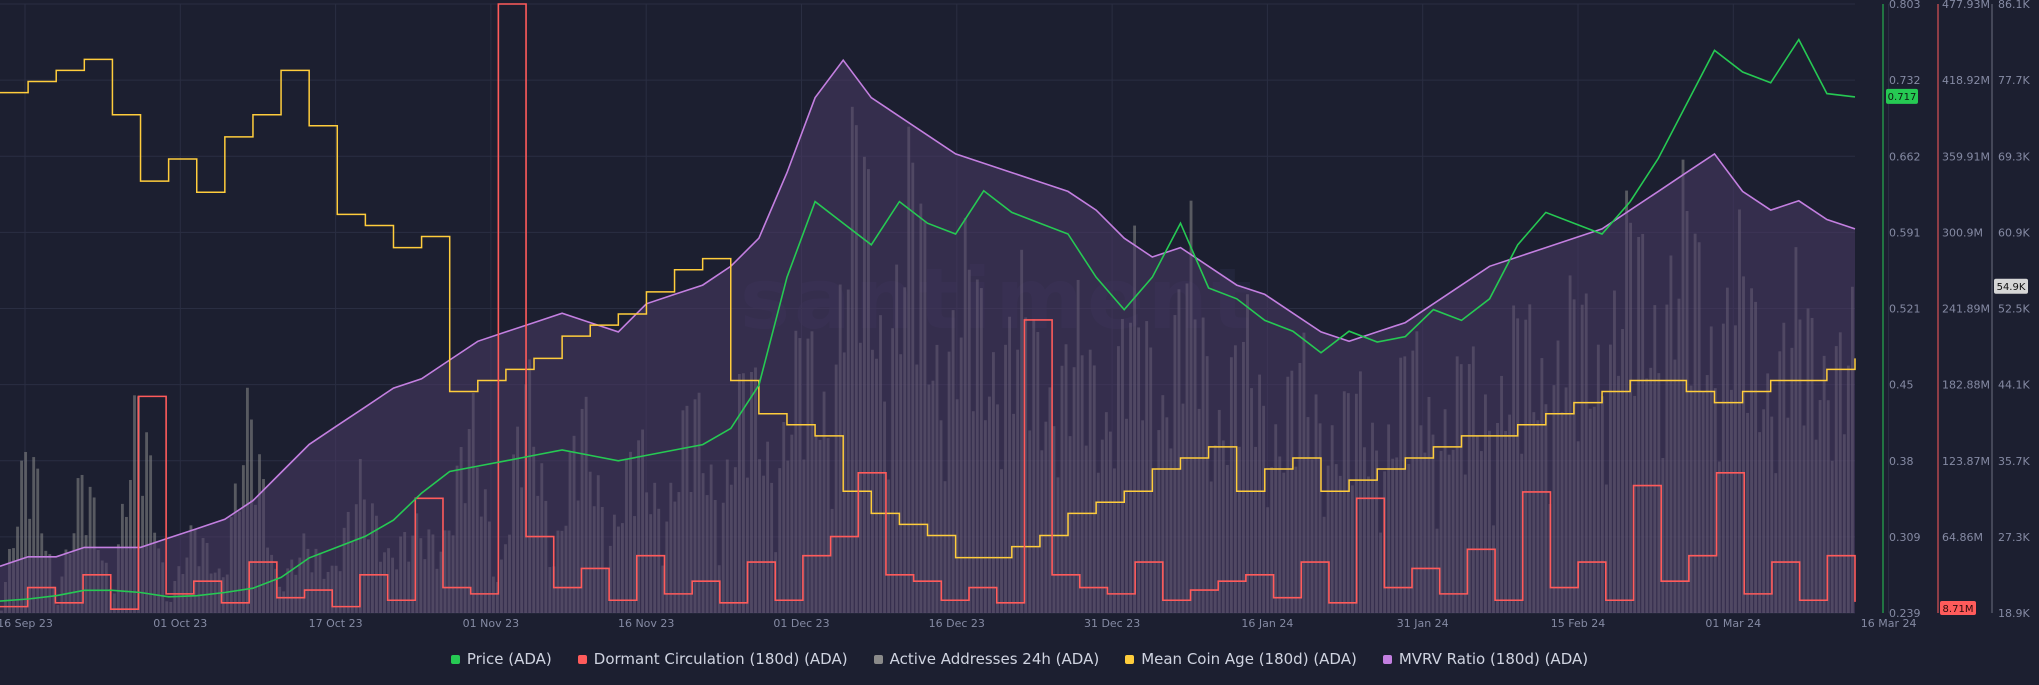 The height and width of the screenshot is (685, 2039). I want to click on x-tick-label: 31 Jan 24, so click(1423, 623).